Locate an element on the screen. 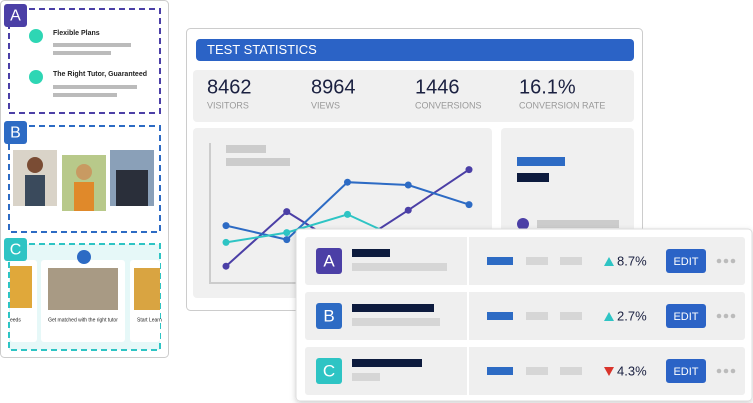 This screenshot has width=753, height=403. metric-value: 16.1% is located at coordinates (547, 87).